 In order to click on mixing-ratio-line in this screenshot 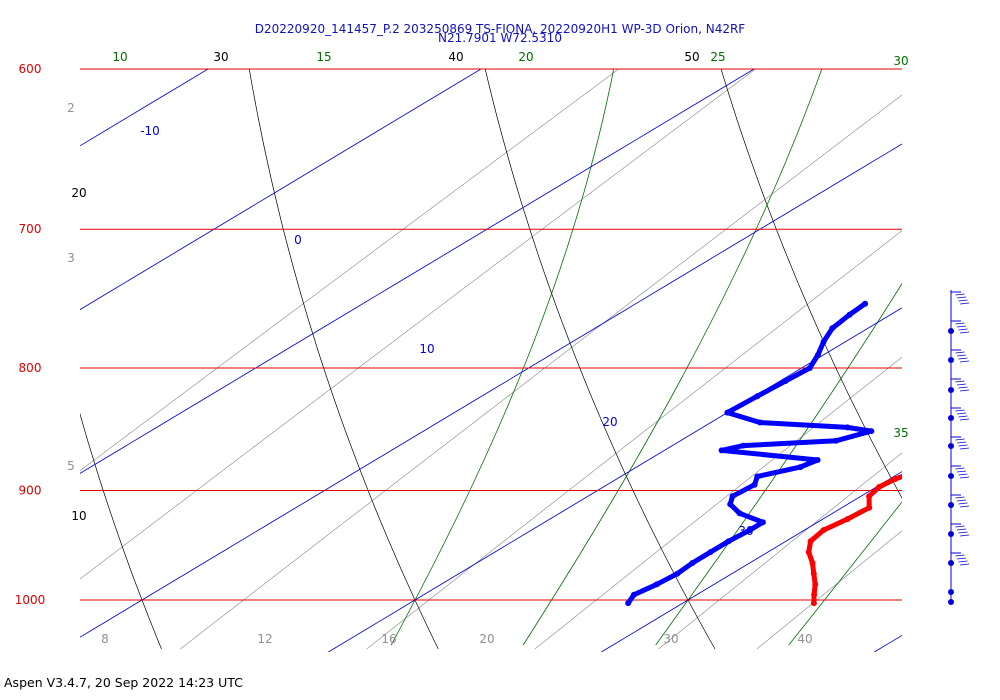, I will do `click(829, 590)`.